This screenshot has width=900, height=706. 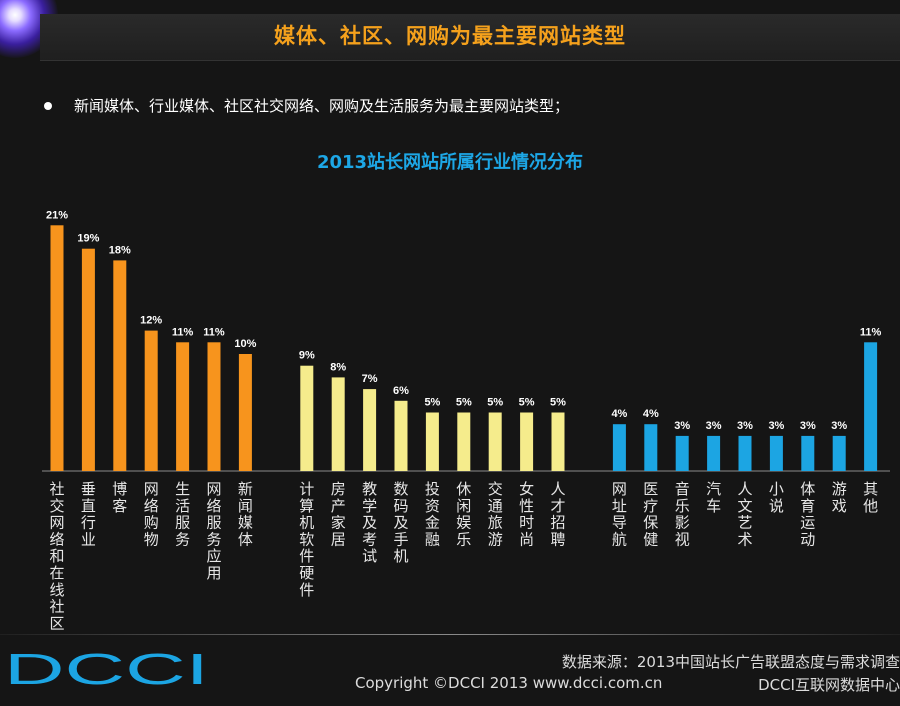 I want to click on page-title: 媒体、社区、网购为最主要网站类型, so click(x=450, y=36).